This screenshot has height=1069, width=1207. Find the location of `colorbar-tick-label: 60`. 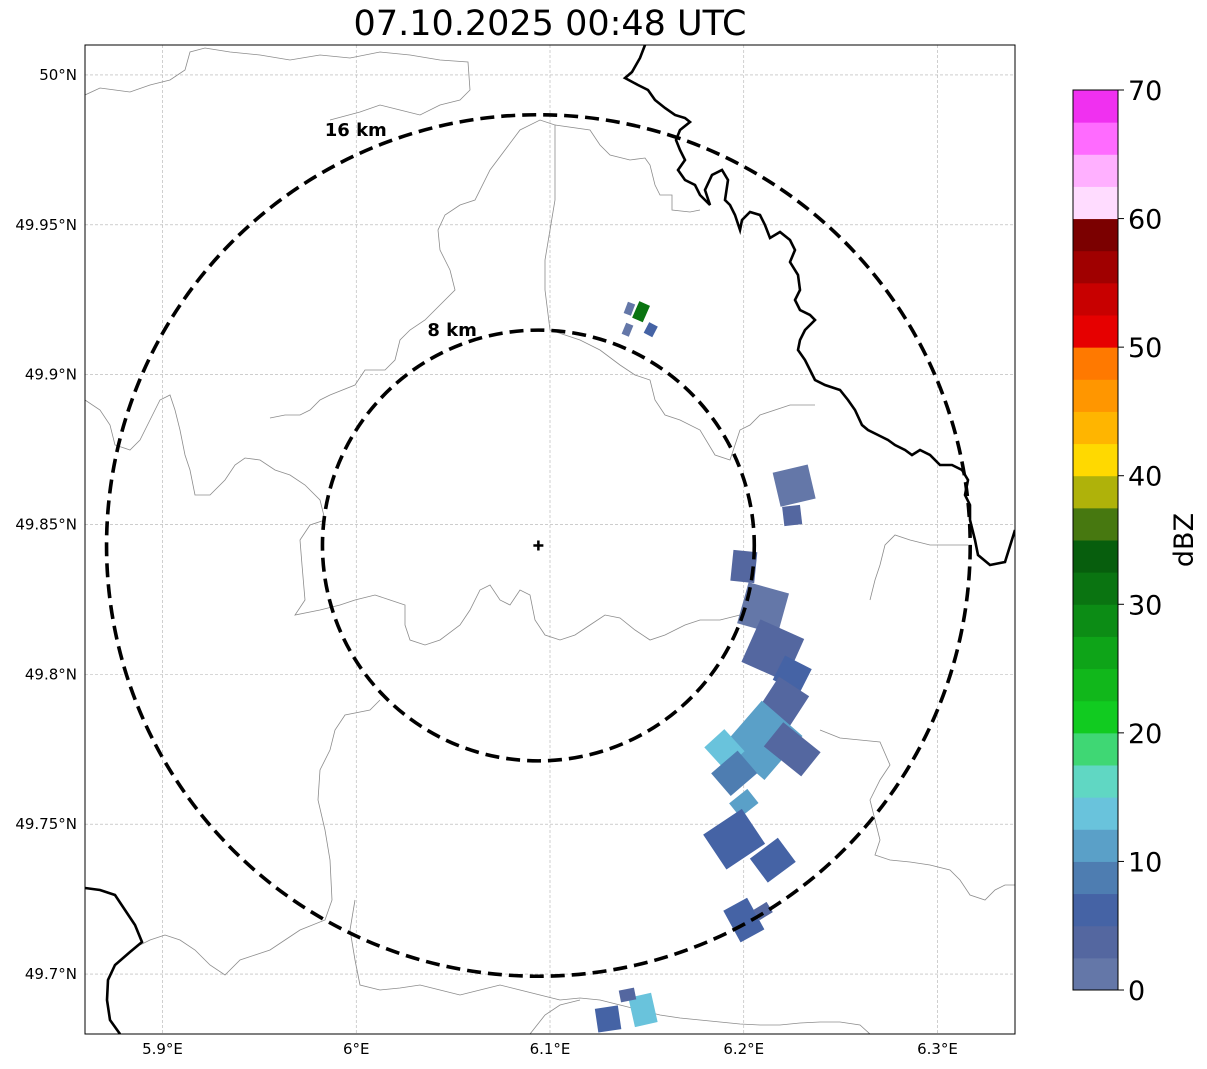

colorbar-tick-label: 60 is located at coordinates (1145, 220).